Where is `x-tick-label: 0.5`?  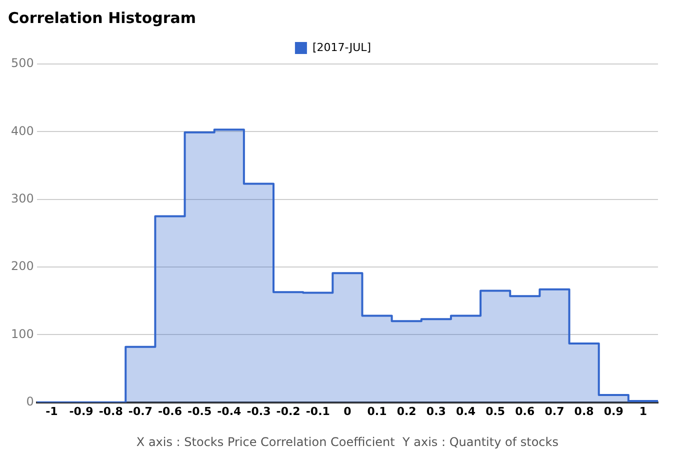 x-tick-label: 0.5 is located at coordinates (496, 411).